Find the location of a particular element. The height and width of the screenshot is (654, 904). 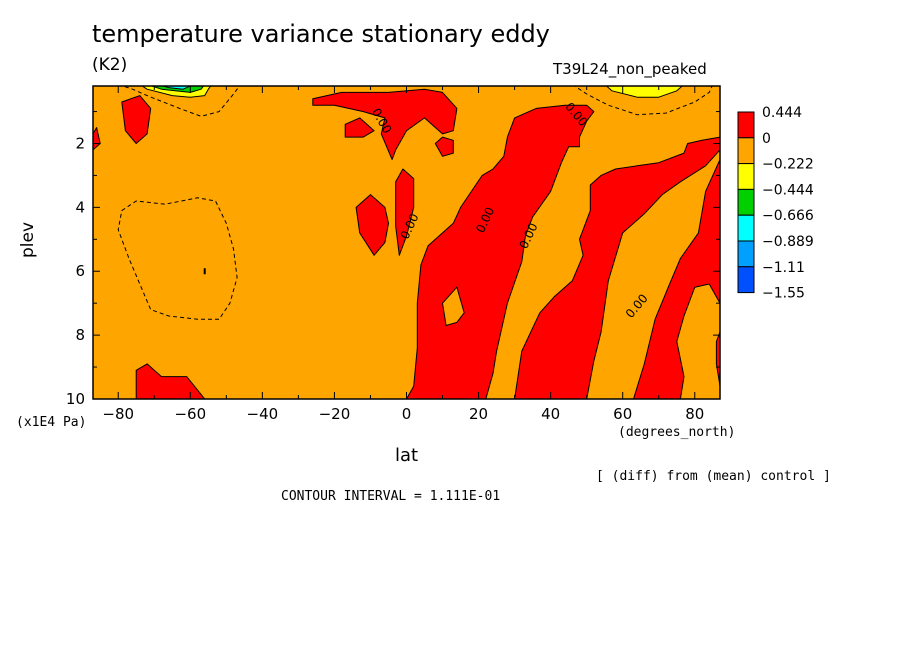

diff-note: [ (diff) from (mean) control ] is located at coordinates (713, 476).